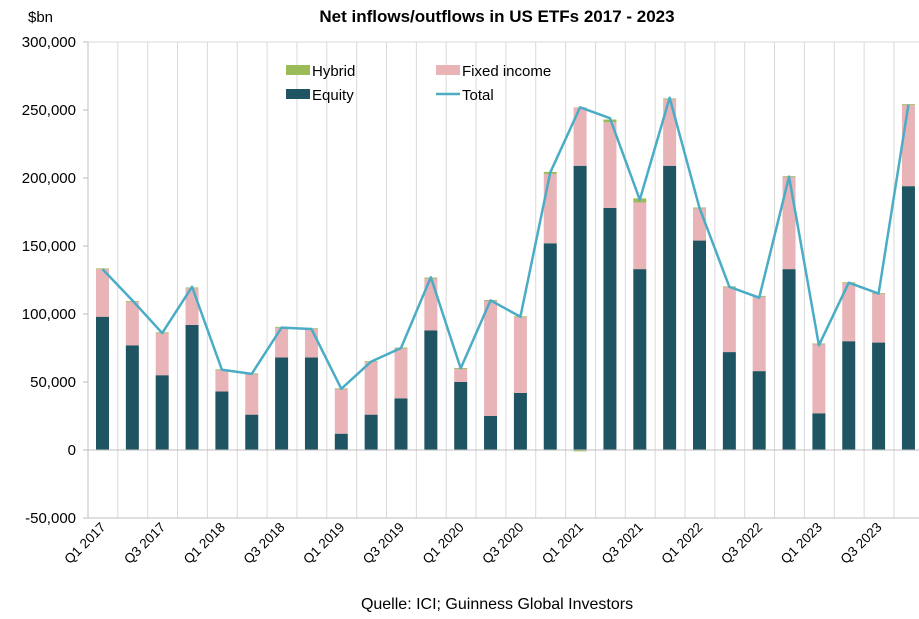 The height and width of the screenshot is (619, 919). What do you see at coordinates (789, 359) in the screenshot?
I see `bar-equity-q4-2022` at bounding box center [789, 359].